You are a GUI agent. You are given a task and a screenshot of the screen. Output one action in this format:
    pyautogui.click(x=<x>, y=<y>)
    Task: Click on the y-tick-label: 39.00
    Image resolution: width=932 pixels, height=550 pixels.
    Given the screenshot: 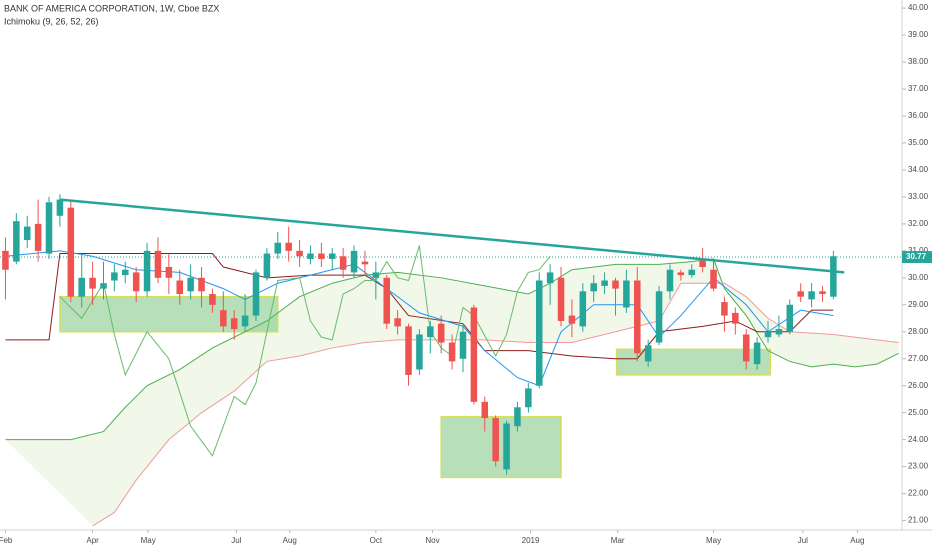 What is the action you would take?
    pyautogui.click(x=918, y=34)
    